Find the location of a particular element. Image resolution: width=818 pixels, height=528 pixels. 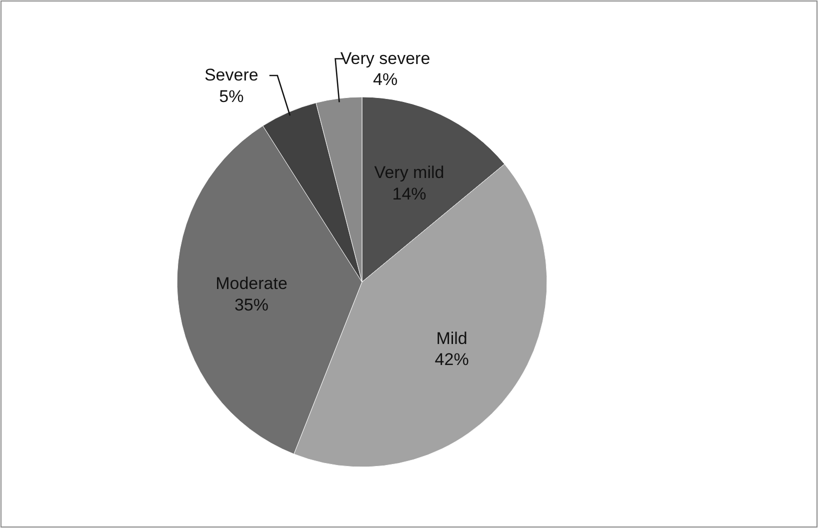

slice-label: Moderate is located at coordinates (252, 284).